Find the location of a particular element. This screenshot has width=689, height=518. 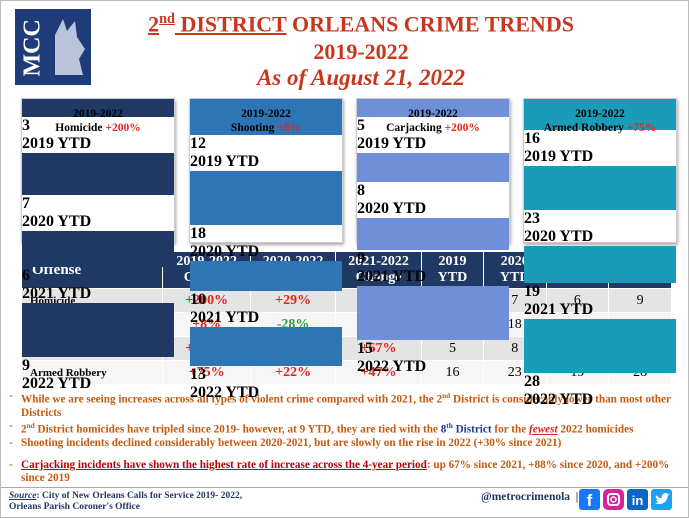

change-label: +8% is located at coordinates (289, 128).